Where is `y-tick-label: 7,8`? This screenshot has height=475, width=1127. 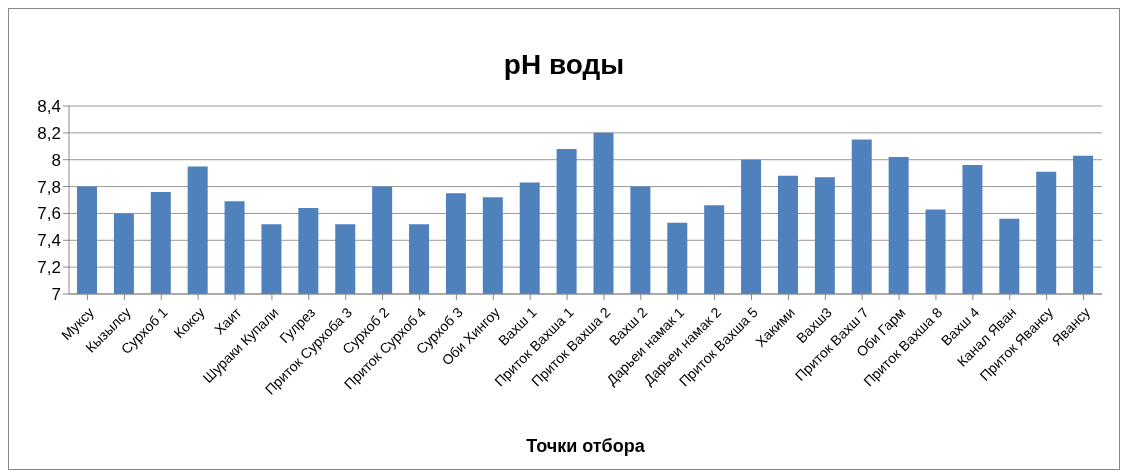 y-tick-label: 7,8 is located at coordinates (49, 187).